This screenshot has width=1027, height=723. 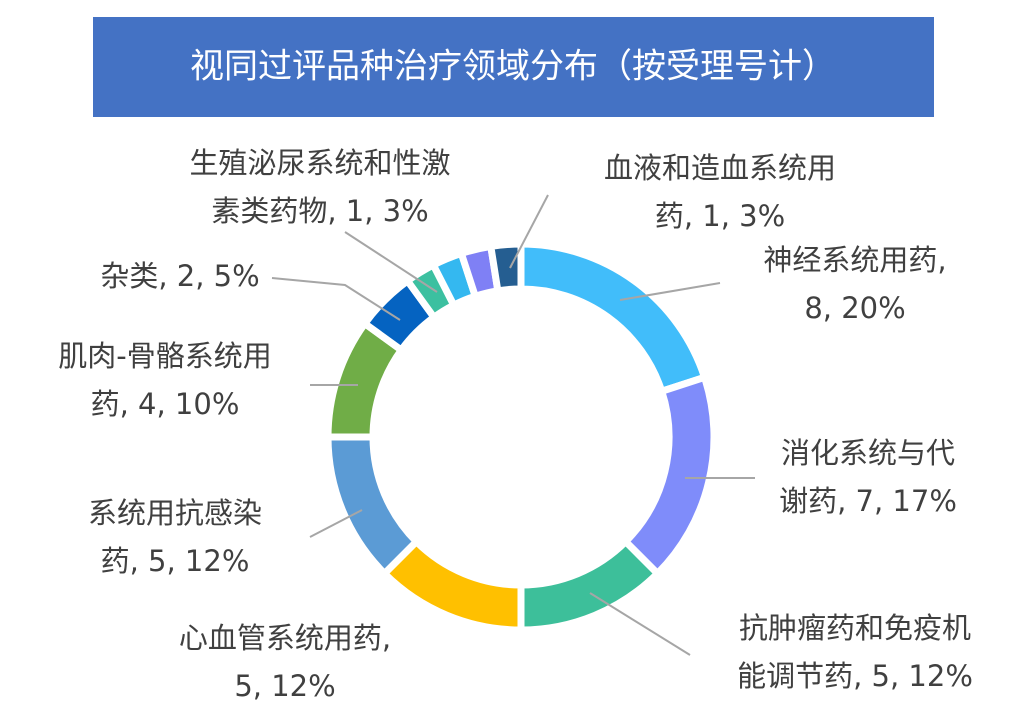 I want to click on data-label: 杂类, 2, 5%, so click(x=179, y=276).